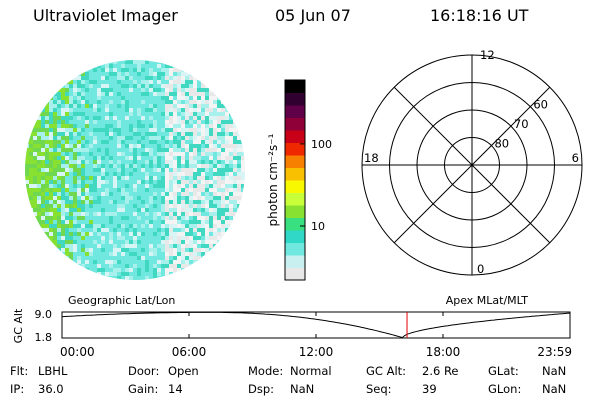  I want to click on status-key: IP:, so click(17, 389).